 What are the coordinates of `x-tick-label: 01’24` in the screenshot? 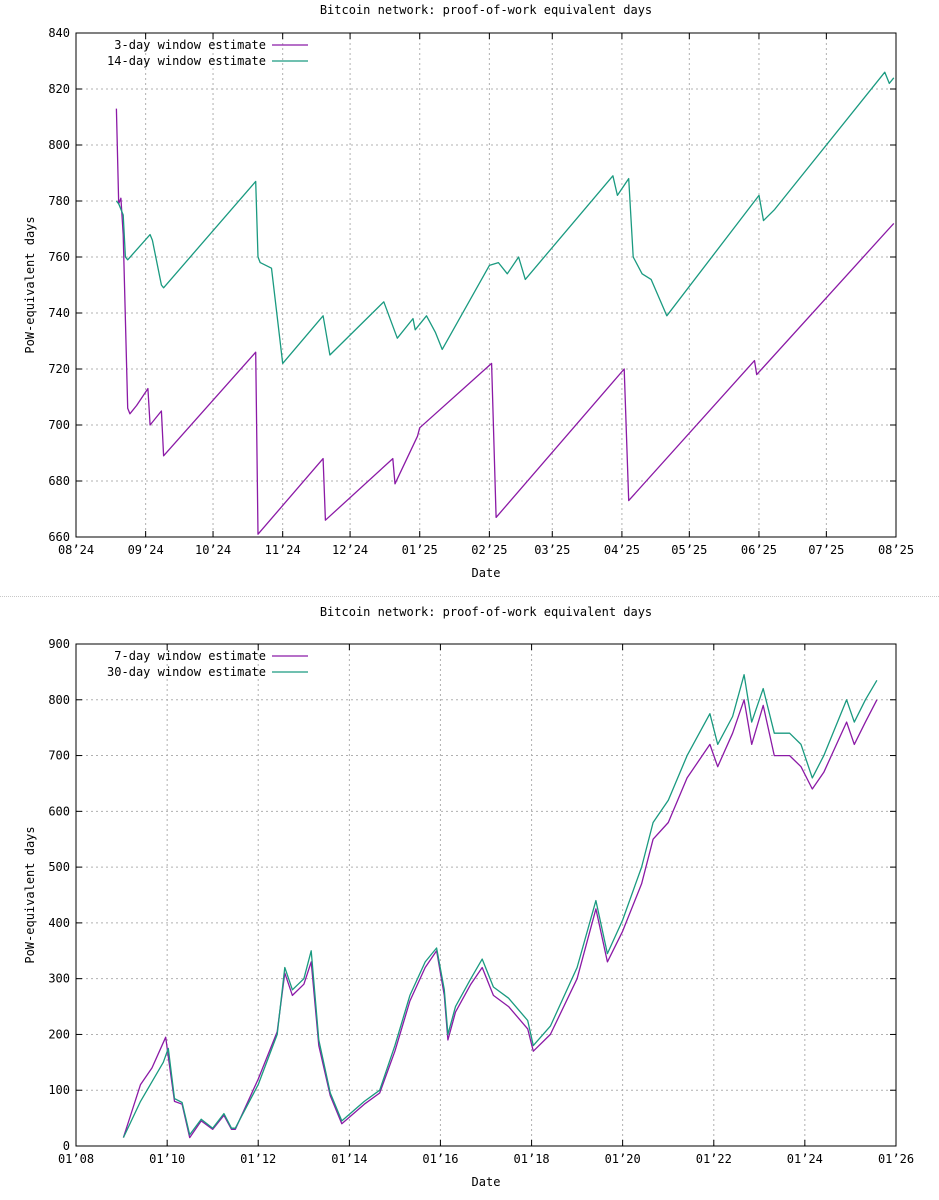 It's located at (805, 1159).